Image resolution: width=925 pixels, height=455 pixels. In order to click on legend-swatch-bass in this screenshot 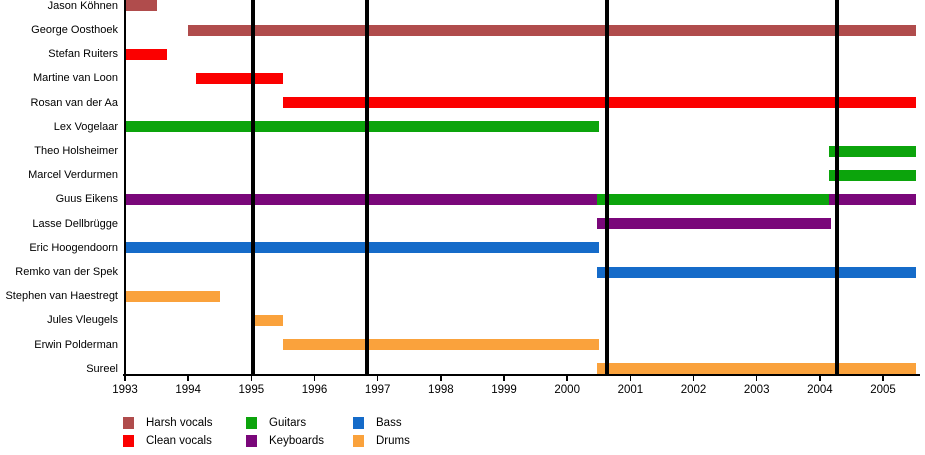, I will do `click(358, 423)`.